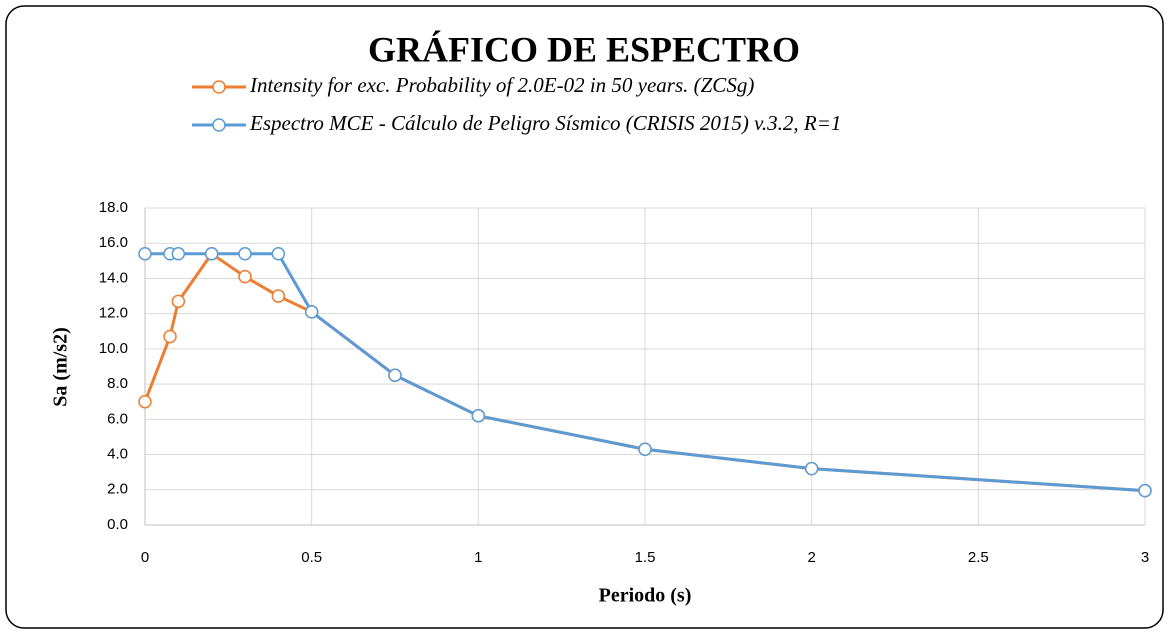 This screenshot has width=1169, height=634. What do you see at coordinates (113, 242) in the screenshot?
I see `y-tick-label: 16.0` at bounding box center [113, 242].